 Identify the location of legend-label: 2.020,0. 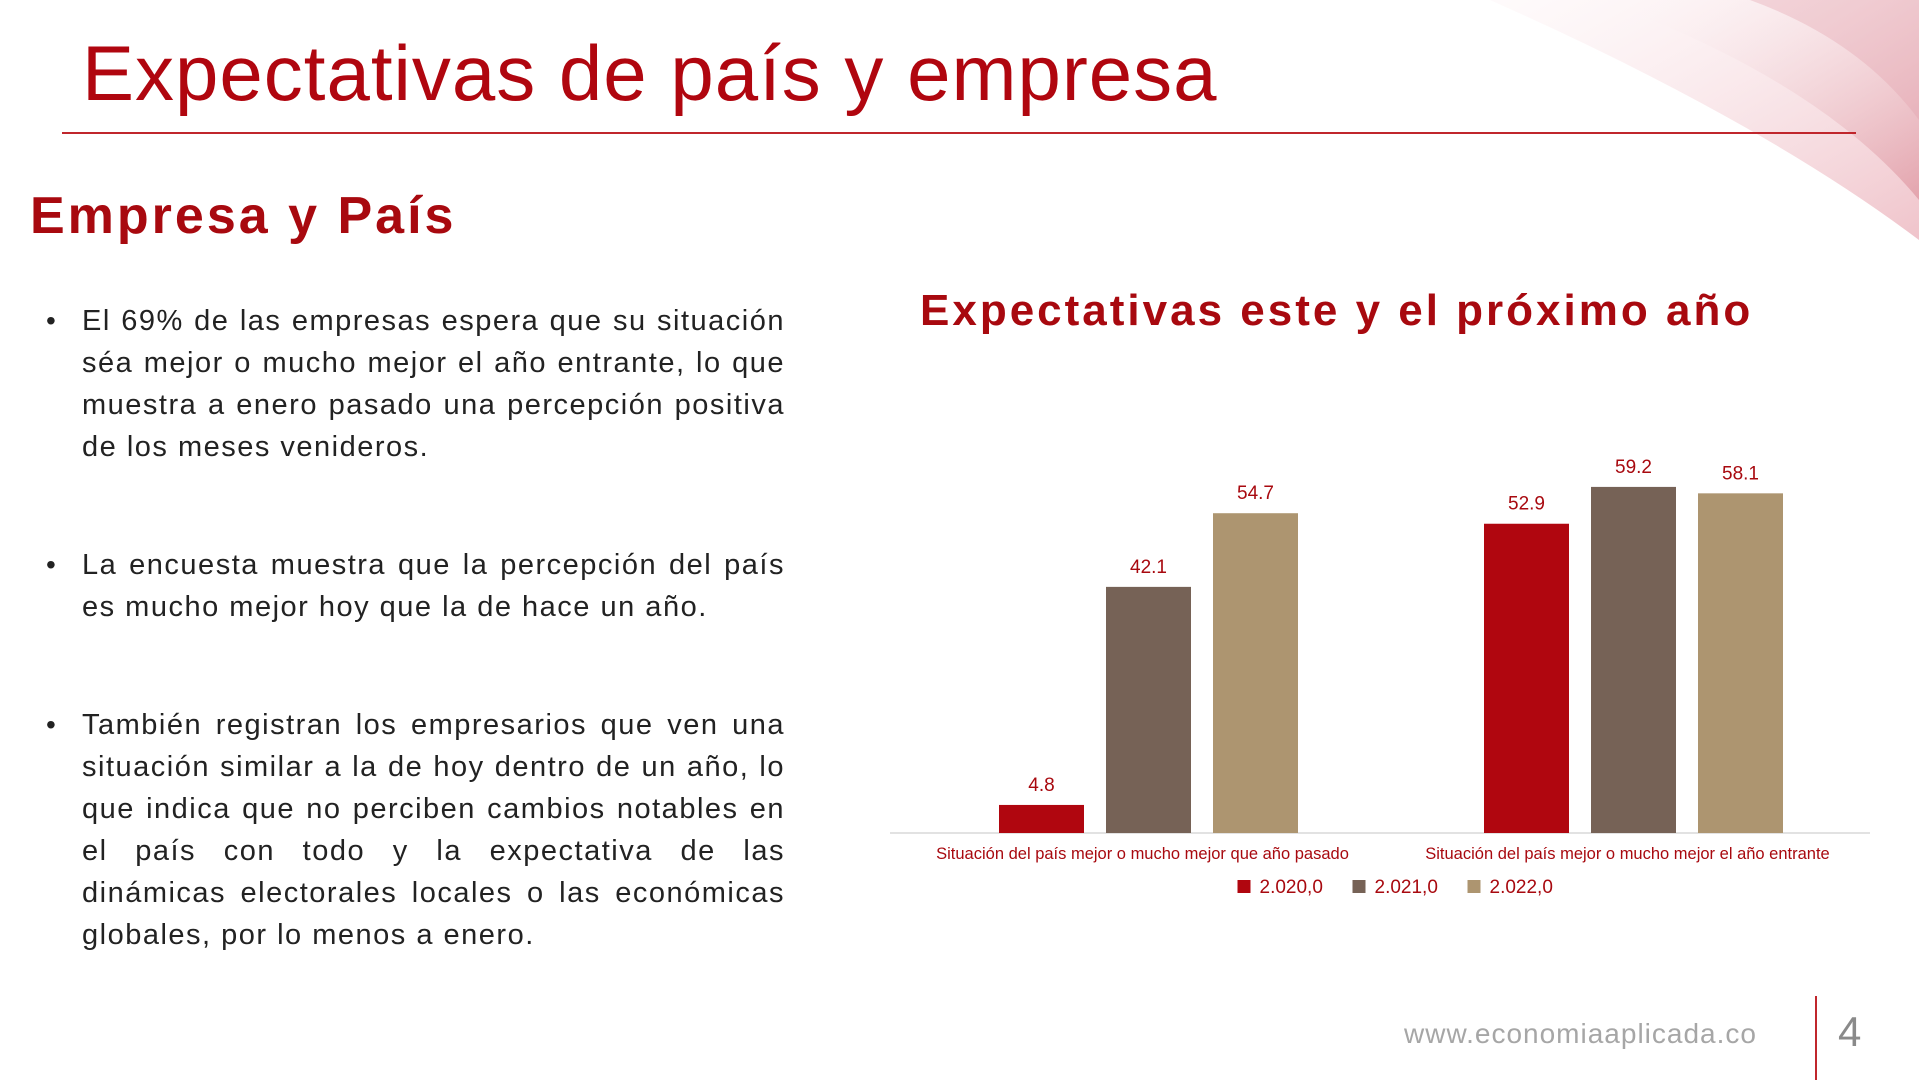
(1291, 887).